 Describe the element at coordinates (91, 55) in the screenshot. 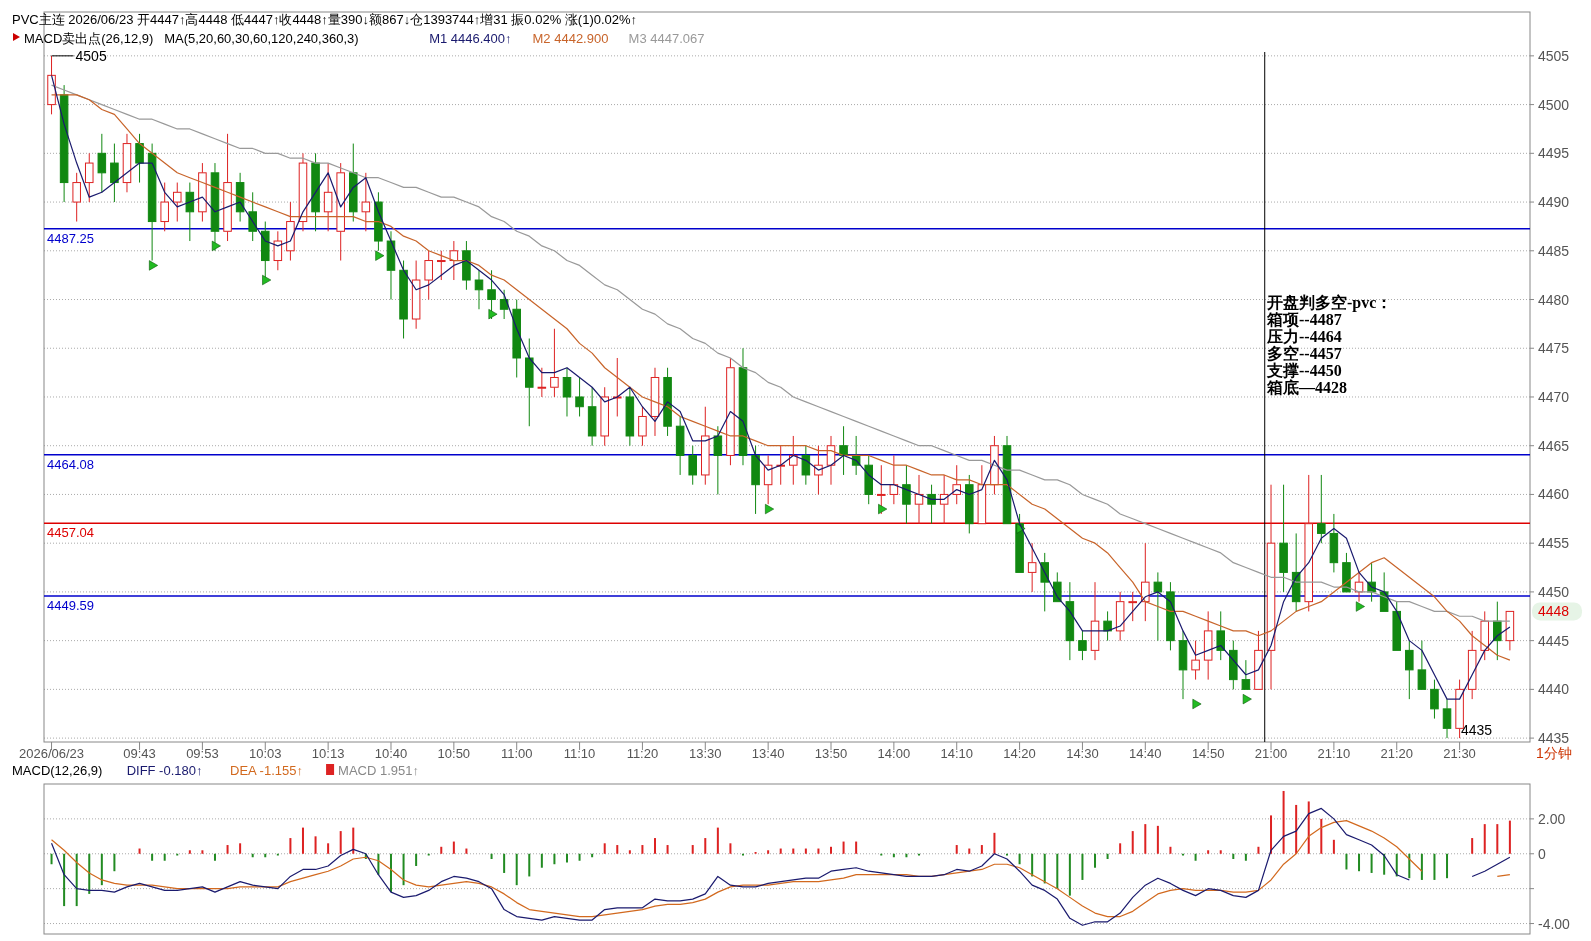

I see `annotation: 4505` at that location.